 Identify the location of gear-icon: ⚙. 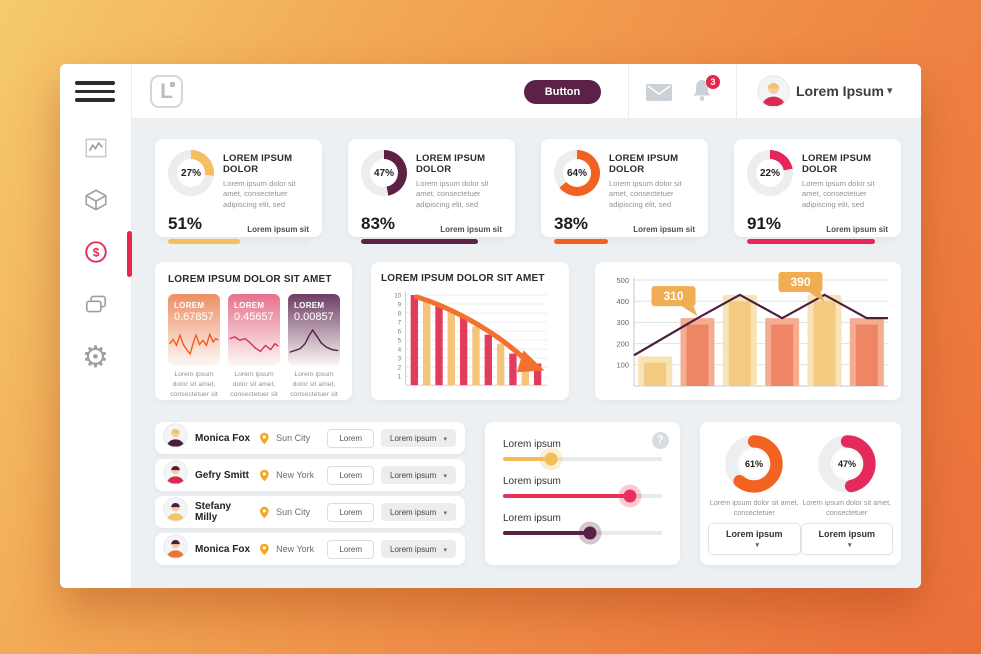
(95, 357).